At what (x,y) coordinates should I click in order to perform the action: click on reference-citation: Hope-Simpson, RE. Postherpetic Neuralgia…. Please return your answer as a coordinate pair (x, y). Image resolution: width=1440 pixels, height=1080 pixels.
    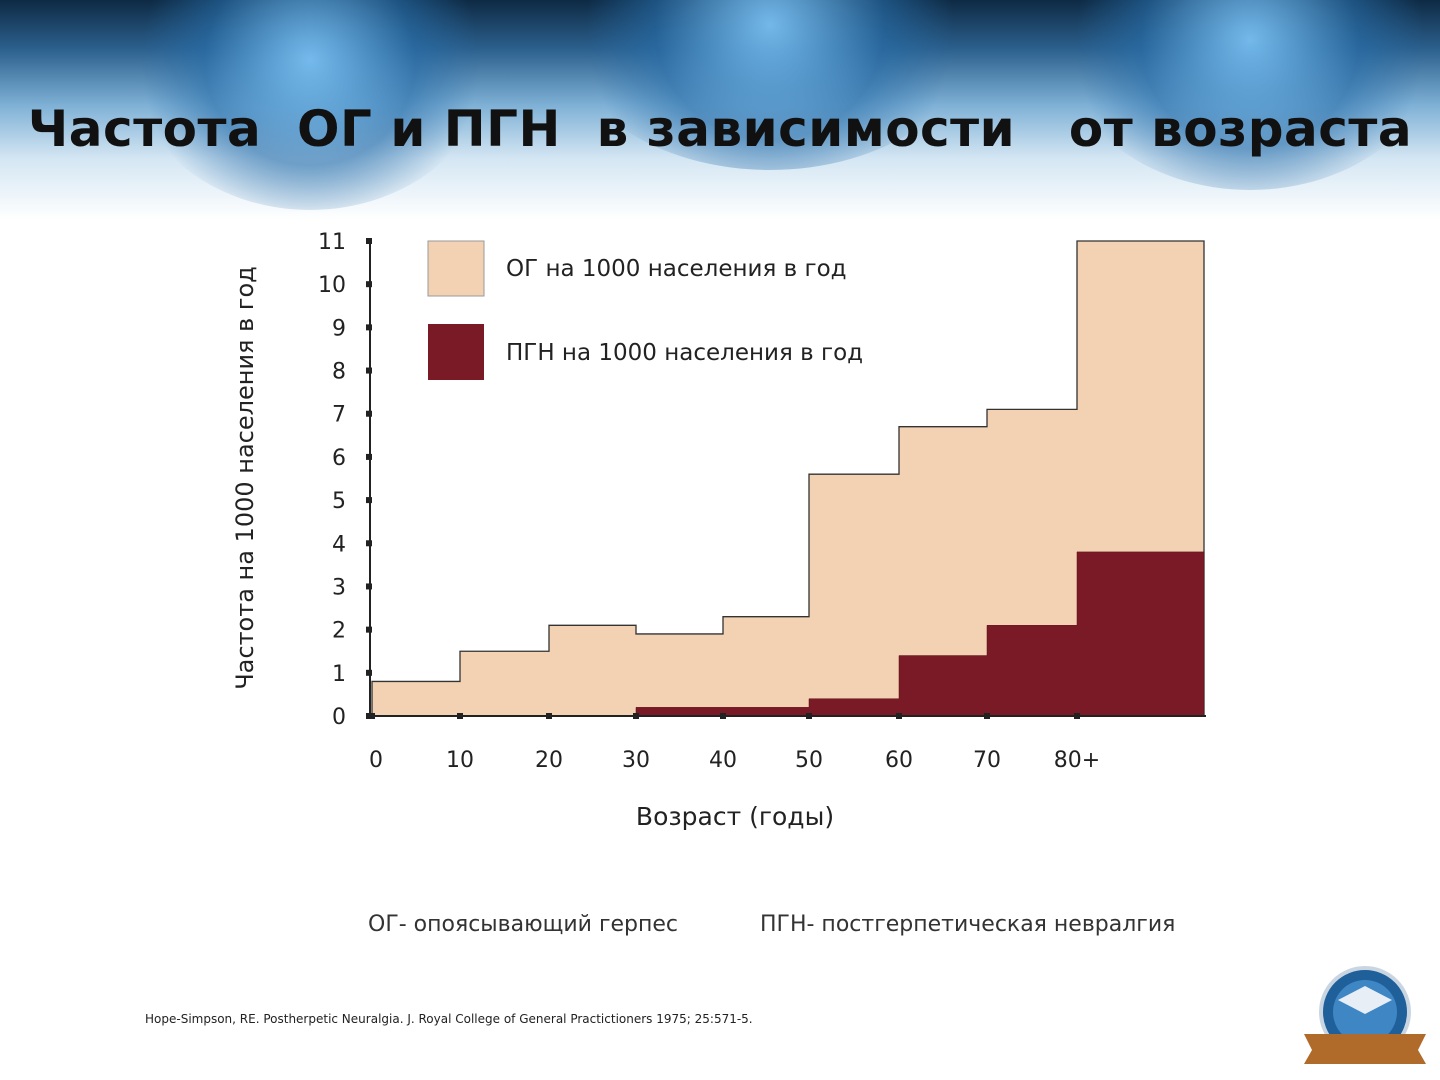
    Looking at the image, I should click on (449, 1019).